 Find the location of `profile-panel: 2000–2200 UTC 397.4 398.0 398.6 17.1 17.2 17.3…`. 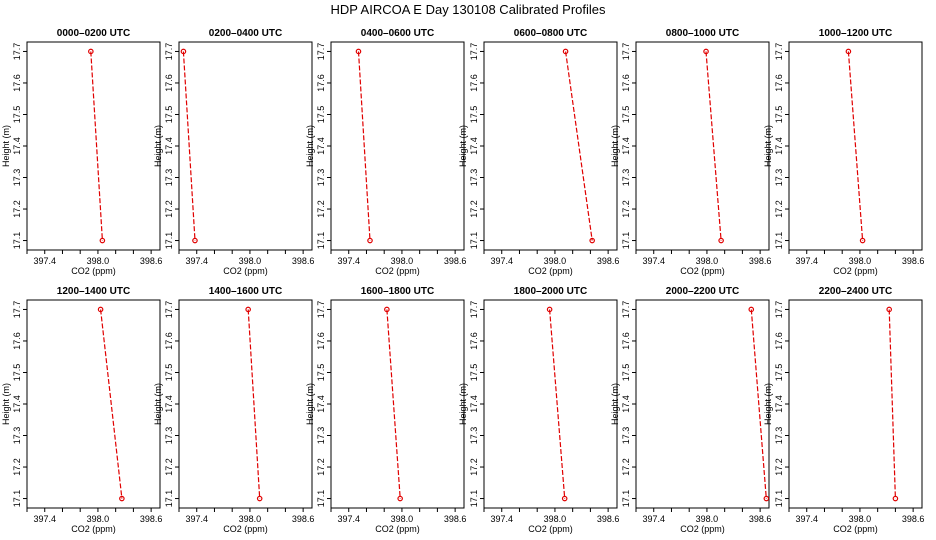

profile-panel: 2000–2200 UTC 397.4 398.0 398.6 17.1 17.2 17.3… is located at coordinates (690, 410).